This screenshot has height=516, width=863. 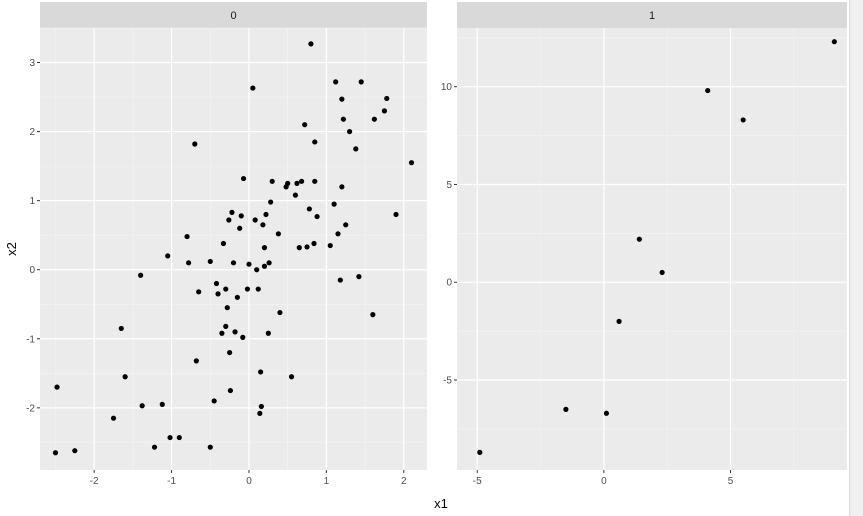 What do you see at coordinates (447, 381) in the screenshot?
I see `y-tick-label: -5` at bounding box center [447, 381].